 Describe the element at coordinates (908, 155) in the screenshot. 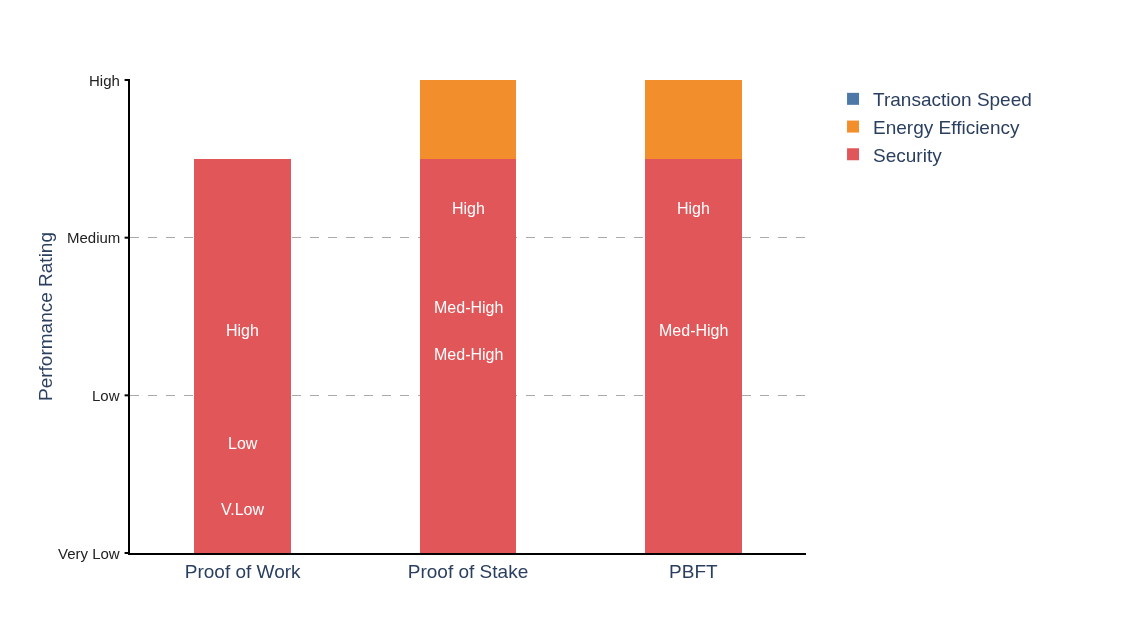

I see `legend-label: Security` at that location.